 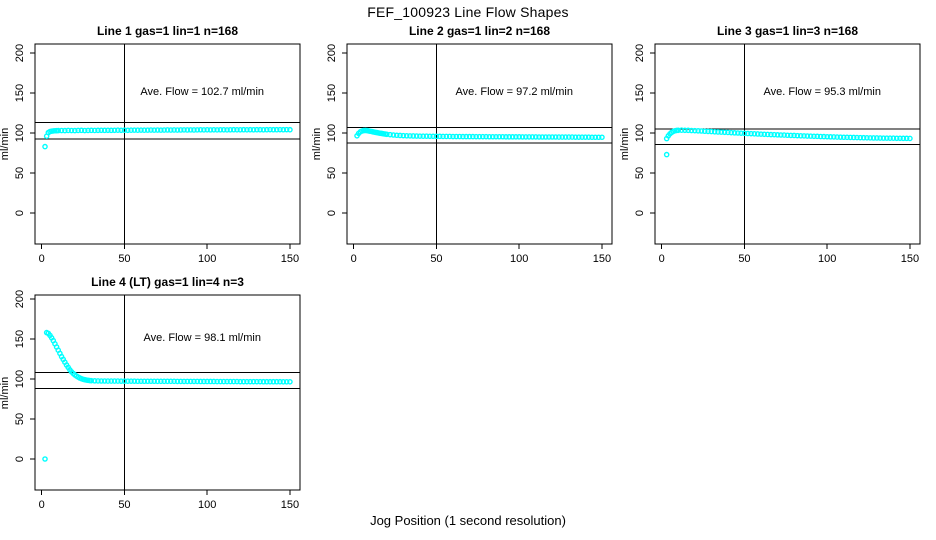 I want to click on plot-area-line-1: 0 50 100 150 0 50 100 150 200, so click(x=157, y=154).